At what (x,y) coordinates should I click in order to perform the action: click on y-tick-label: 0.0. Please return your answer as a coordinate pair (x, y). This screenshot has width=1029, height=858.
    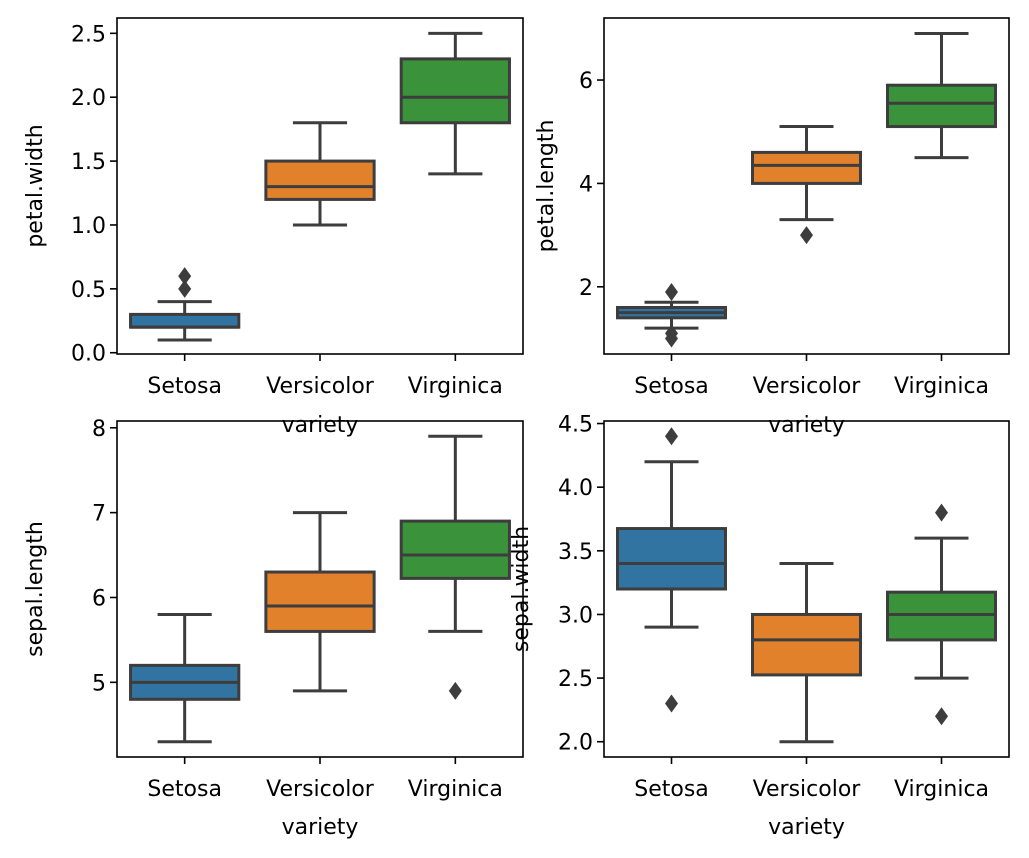
    Looking at the image, I should click on (88, 354).